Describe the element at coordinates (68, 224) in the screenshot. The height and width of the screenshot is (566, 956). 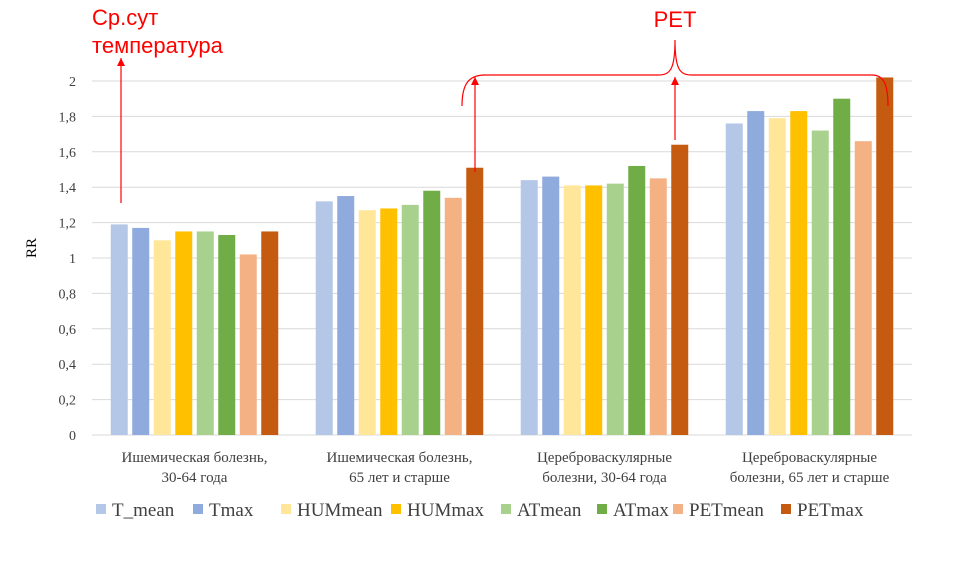
I see `y-tick-label: 1,2` at that location.